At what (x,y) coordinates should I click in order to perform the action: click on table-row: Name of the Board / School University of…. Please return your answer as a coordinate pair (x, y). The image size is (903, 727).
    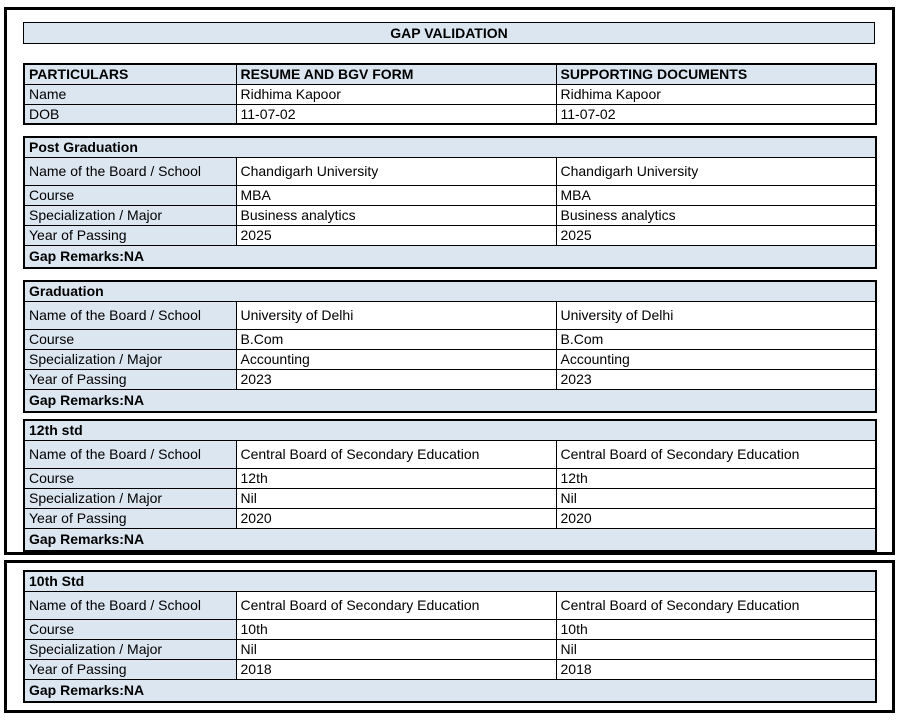
    Looking at the image, I should click on (450, 315).